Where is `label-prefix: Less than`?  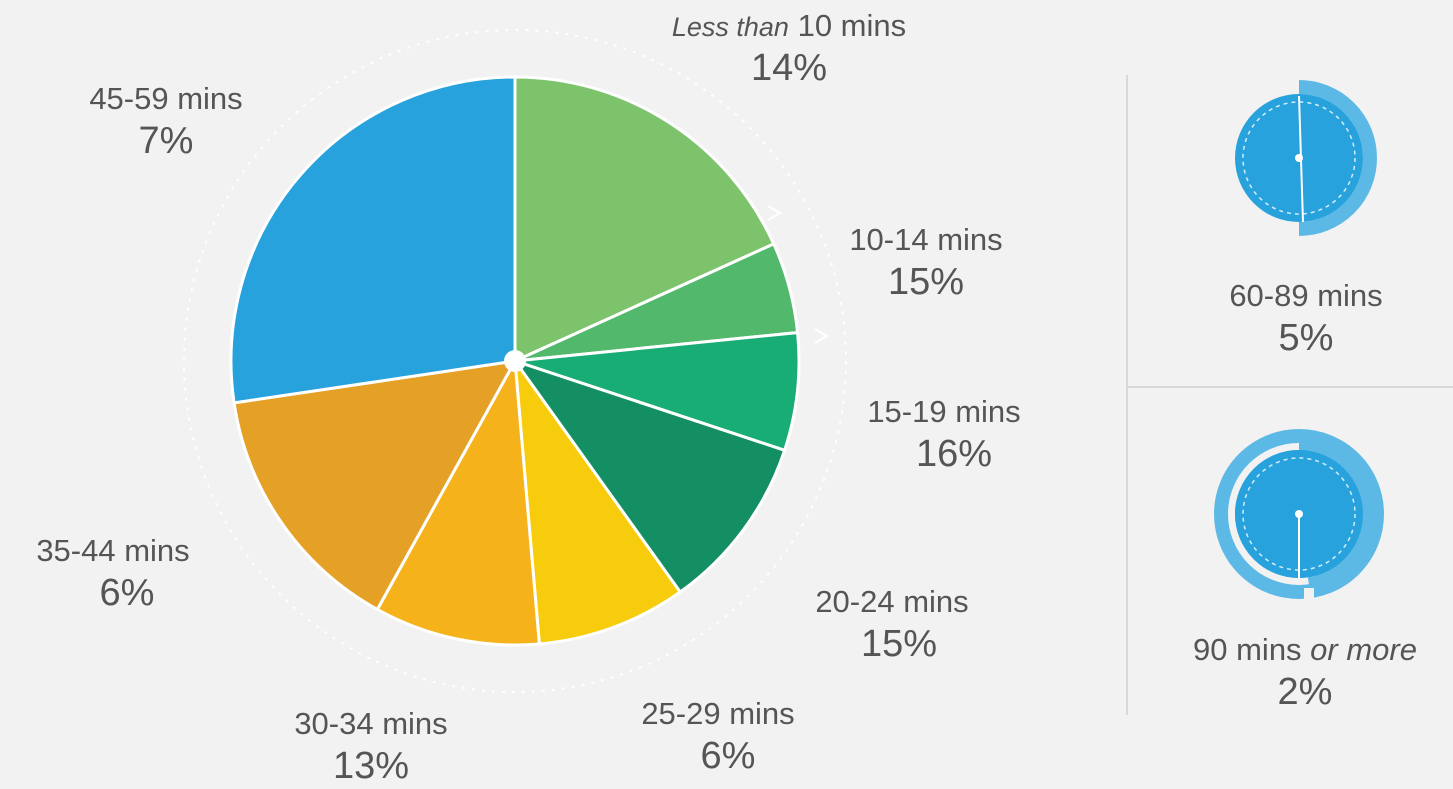 label-prefix: Less than is located at coordinates (730, 27).